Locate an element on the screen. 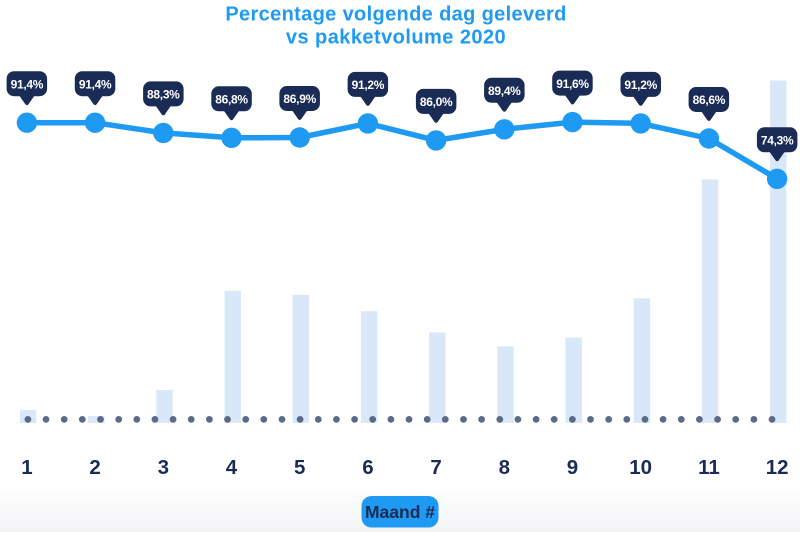  svg-text: Maand # is located at coordinates (400, 512).